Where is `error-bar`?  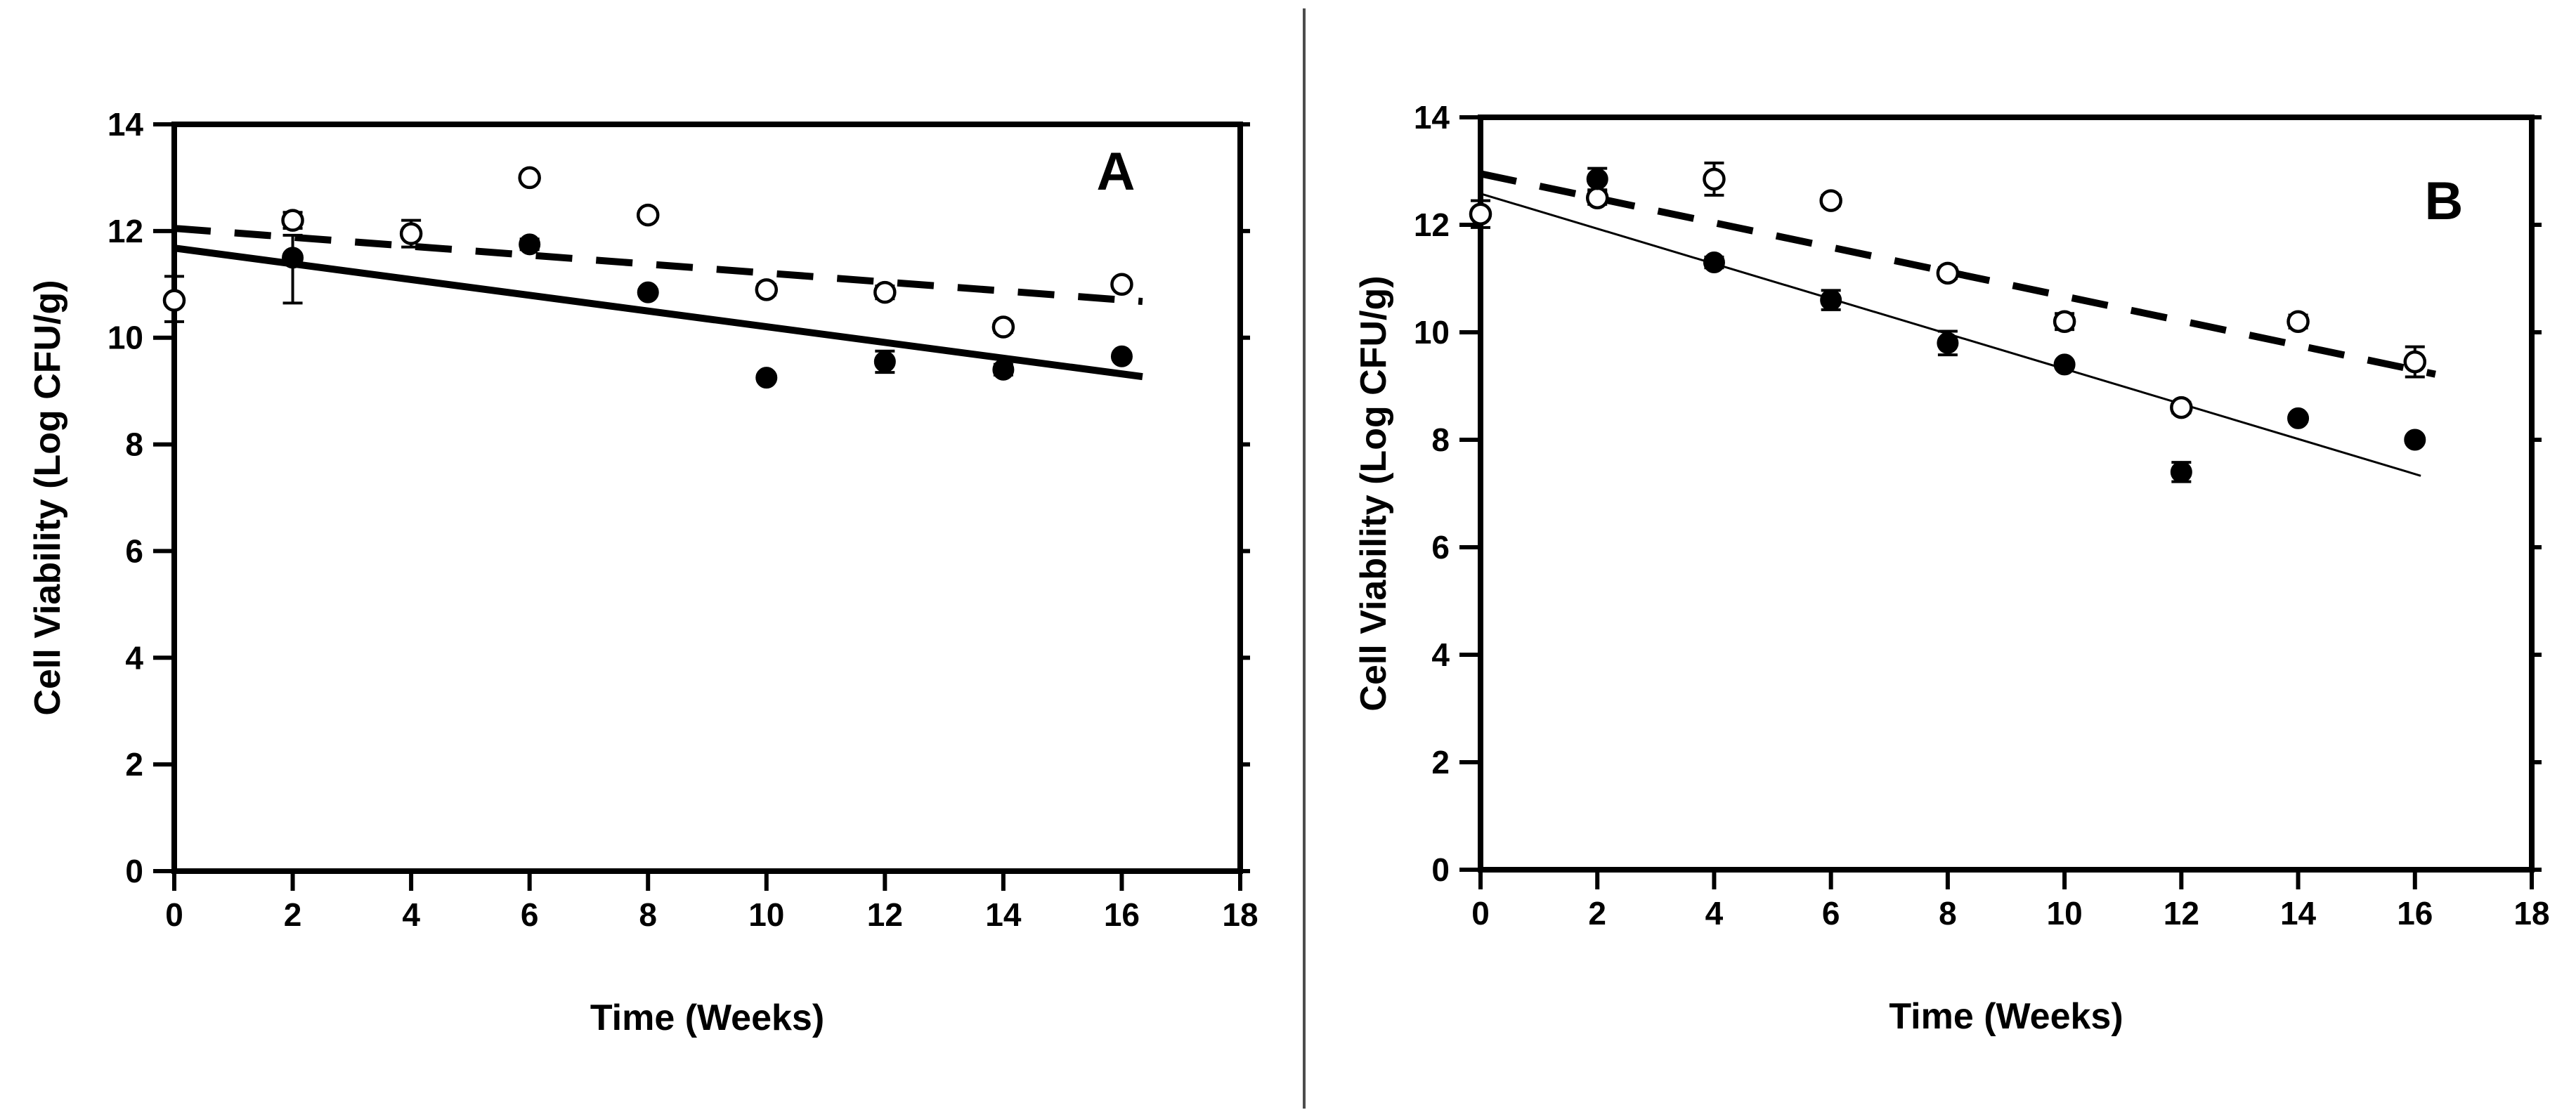 error-bar is located at coordinates (292, 269).